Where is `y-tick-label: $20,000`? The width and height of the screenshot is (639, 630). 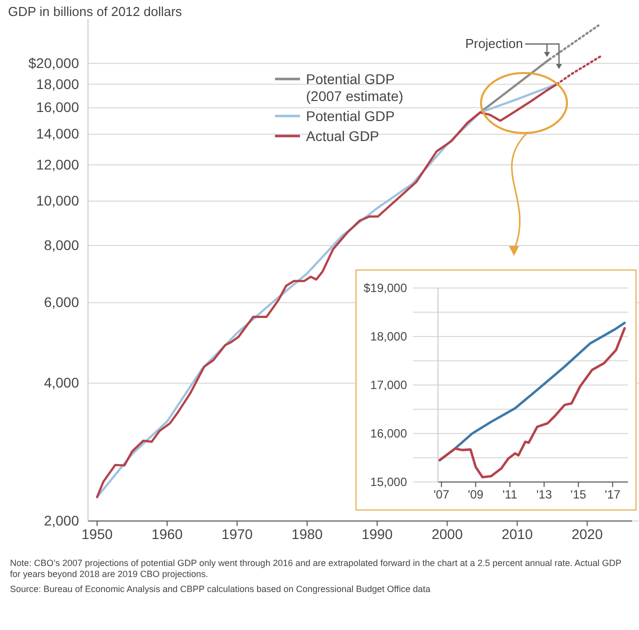 y-tick-label: $20,000 is located at coordinates (54, 62).